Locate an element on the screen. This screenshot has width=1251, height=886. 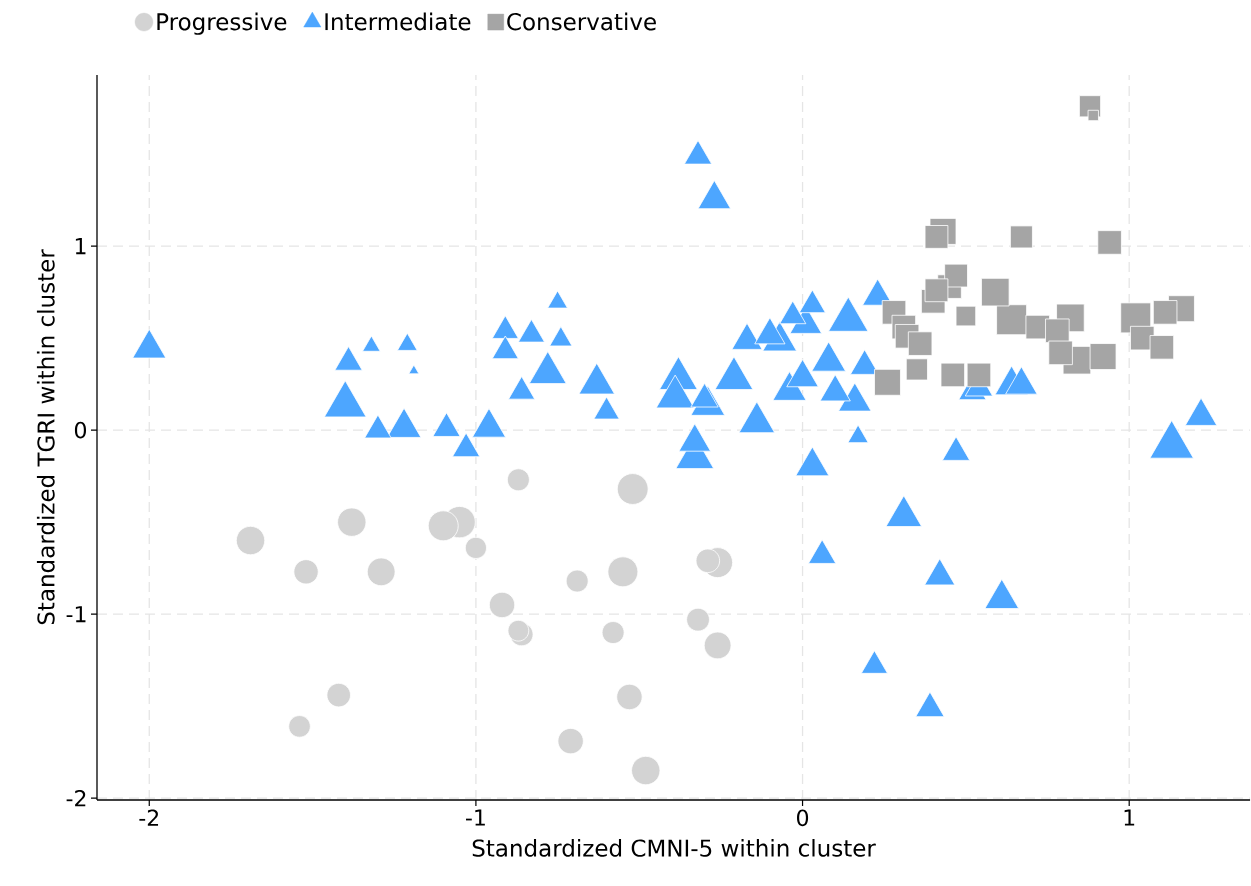
x-tick-label: 1 is located at coordinates (1129, 817).